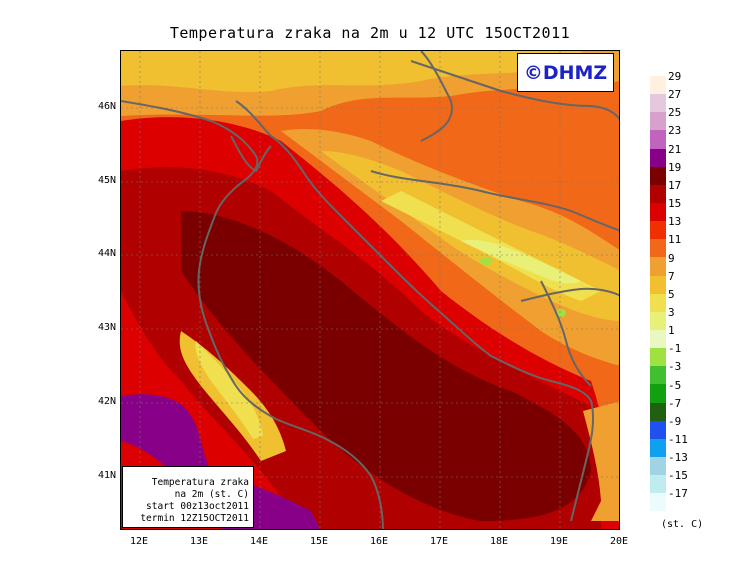 Image resolution: width=740 pixels, height=582 pixels. I want to click on color-legend, so click(658, 294).